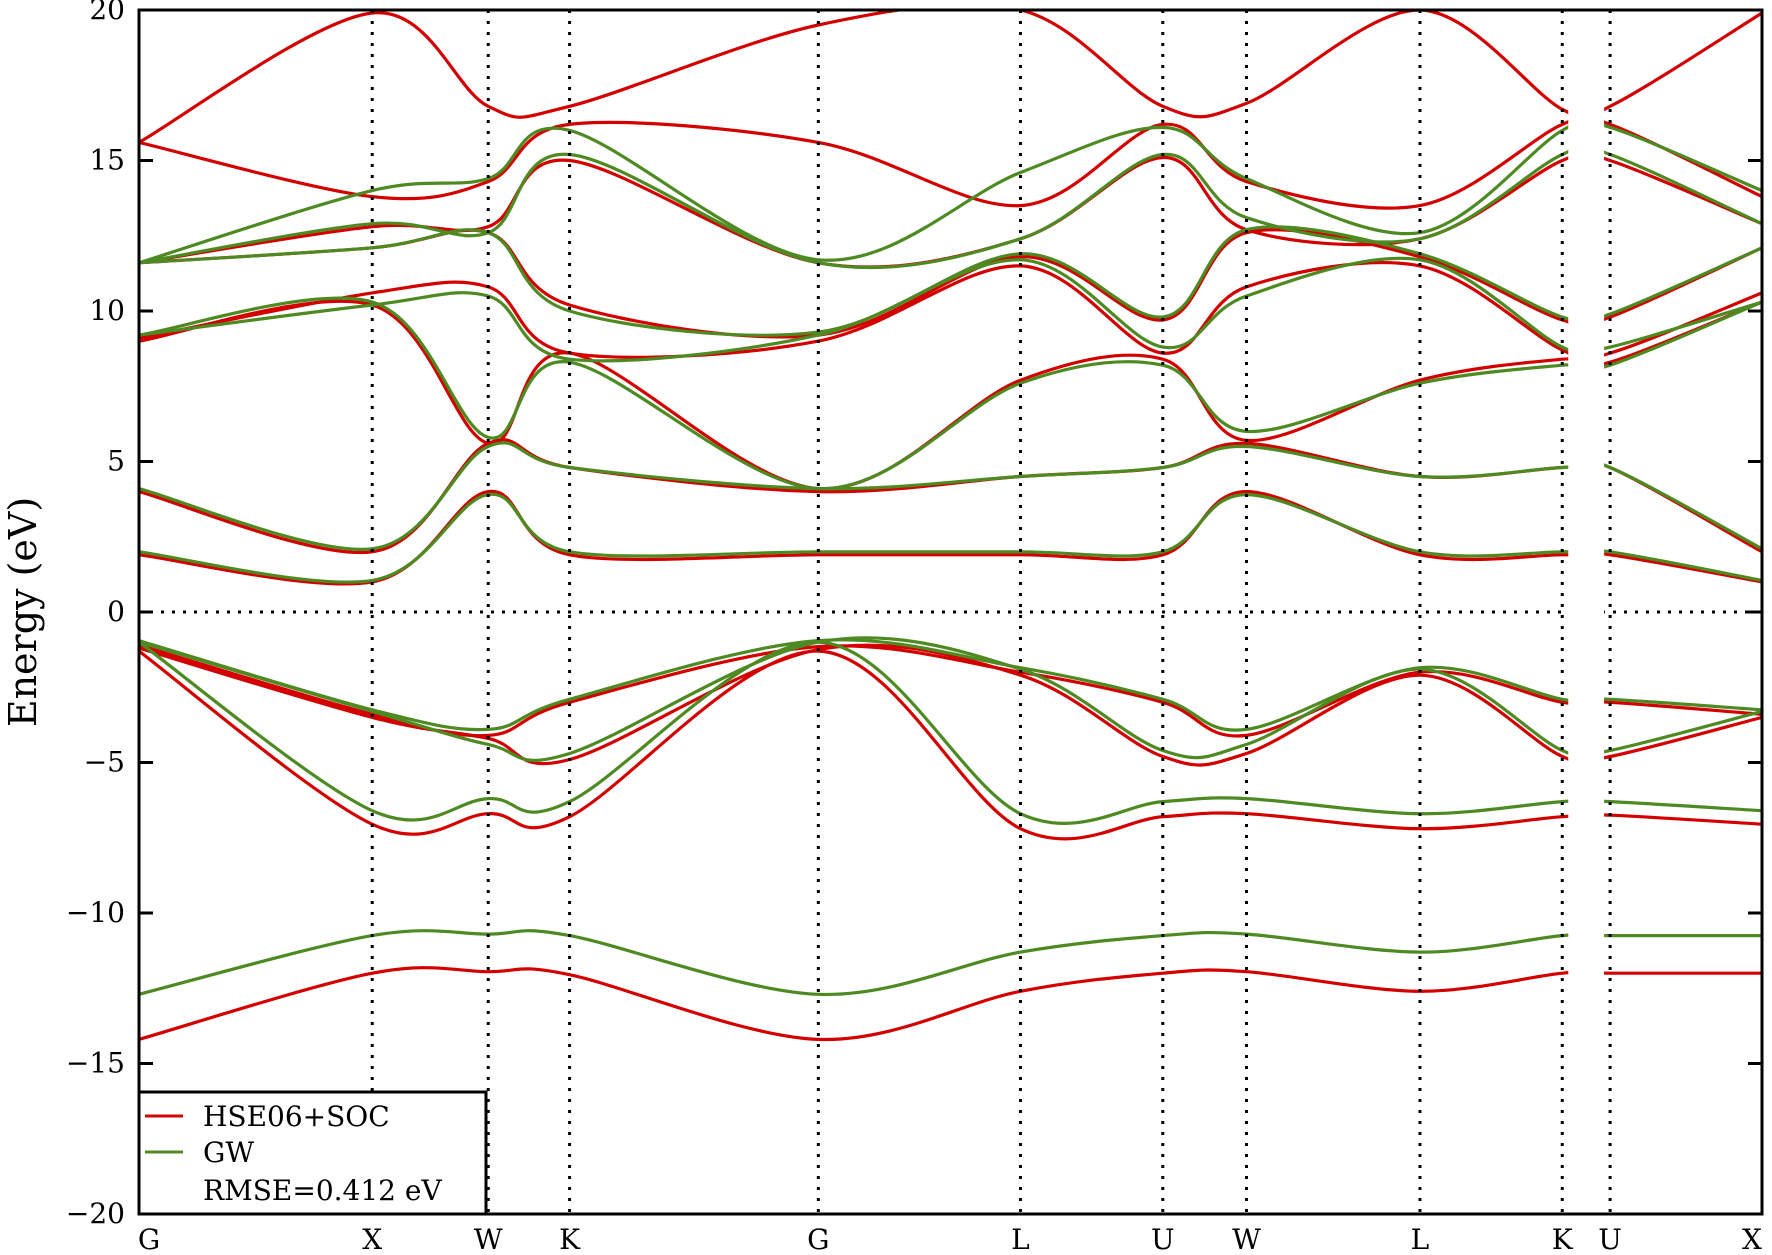  What do you see at coordinates (322, 1190) in the screenshot?
I see `legend-rmse-note: RMSE=0.412 eV` at bounding box center [322, 1190].